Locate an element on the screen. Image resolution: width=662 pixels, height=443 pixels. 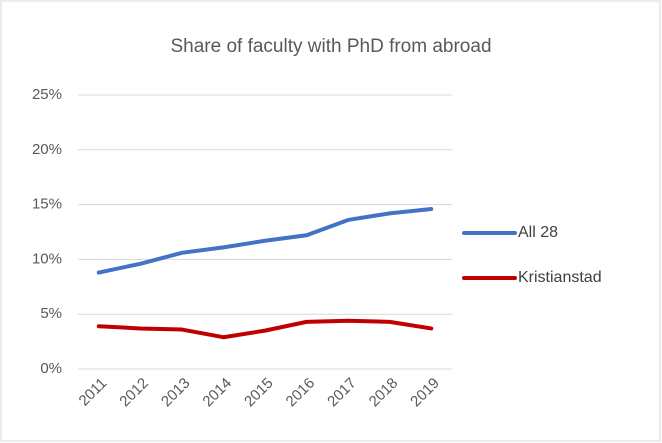
y-tick-label: 25% is located at coordinates (47, 94).